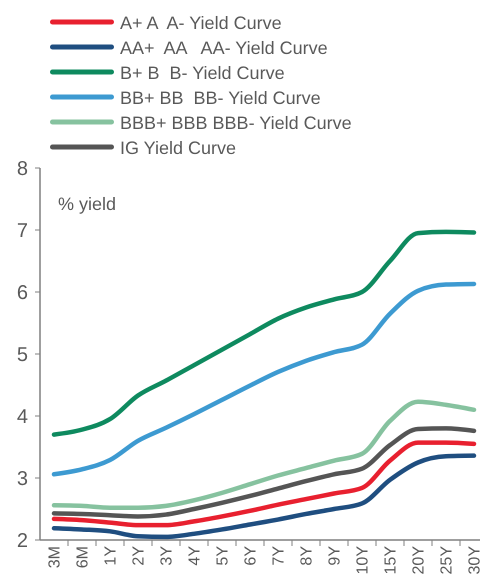 This screenshot has width=492, height=580. I want to click on x-tick-label: 25Y, so click(447, 560).